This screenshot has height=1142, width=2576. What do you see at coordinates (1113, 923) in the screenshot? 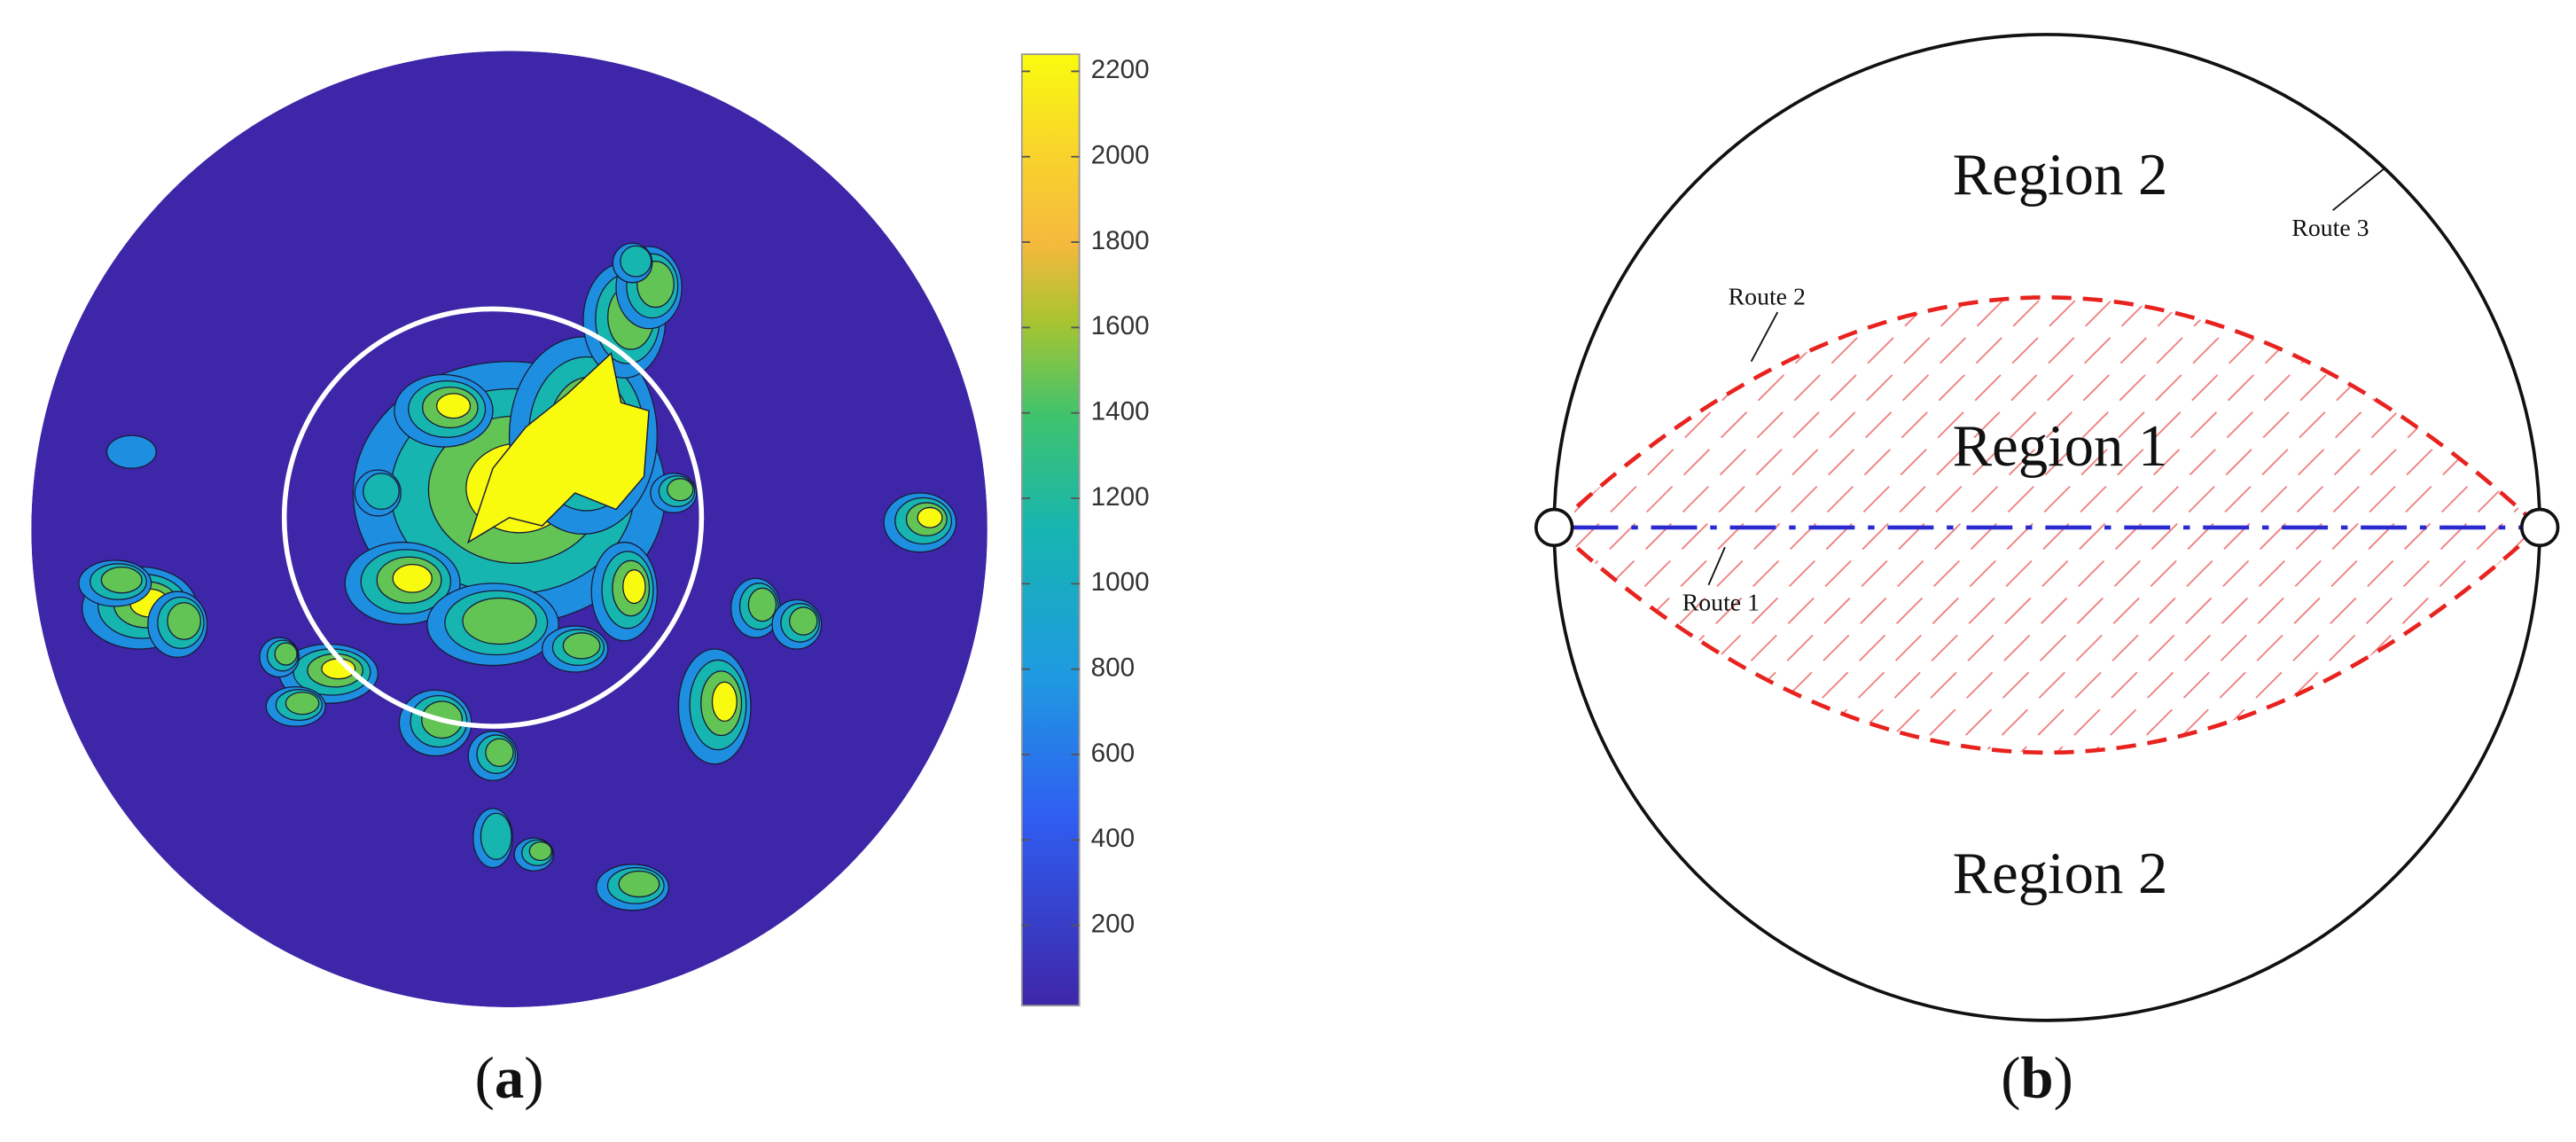
I see `tick-label: 200` at bounding box center [1113, 923].